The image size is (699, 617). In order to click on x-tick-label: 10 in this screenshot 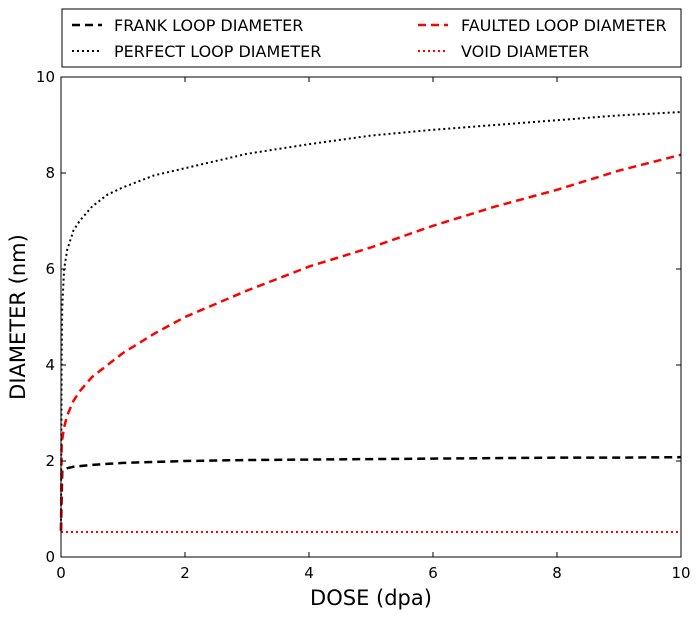, I will do `click(680, 573)`.